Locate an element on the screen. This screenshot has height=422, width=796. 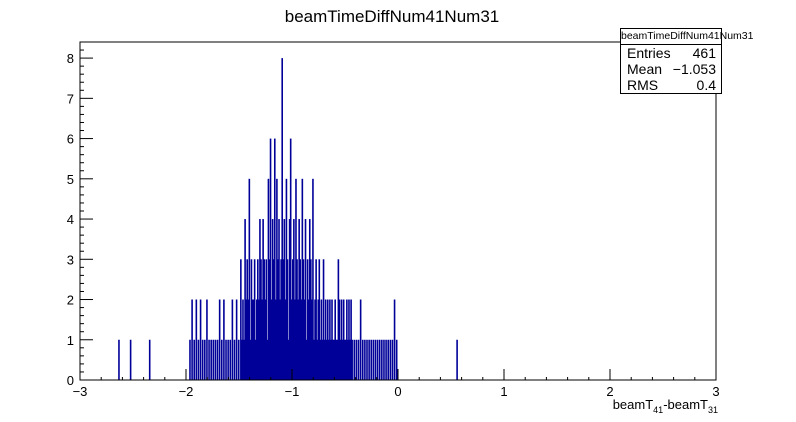
y-tick-label: 2 is located at coordinates (70, 300).